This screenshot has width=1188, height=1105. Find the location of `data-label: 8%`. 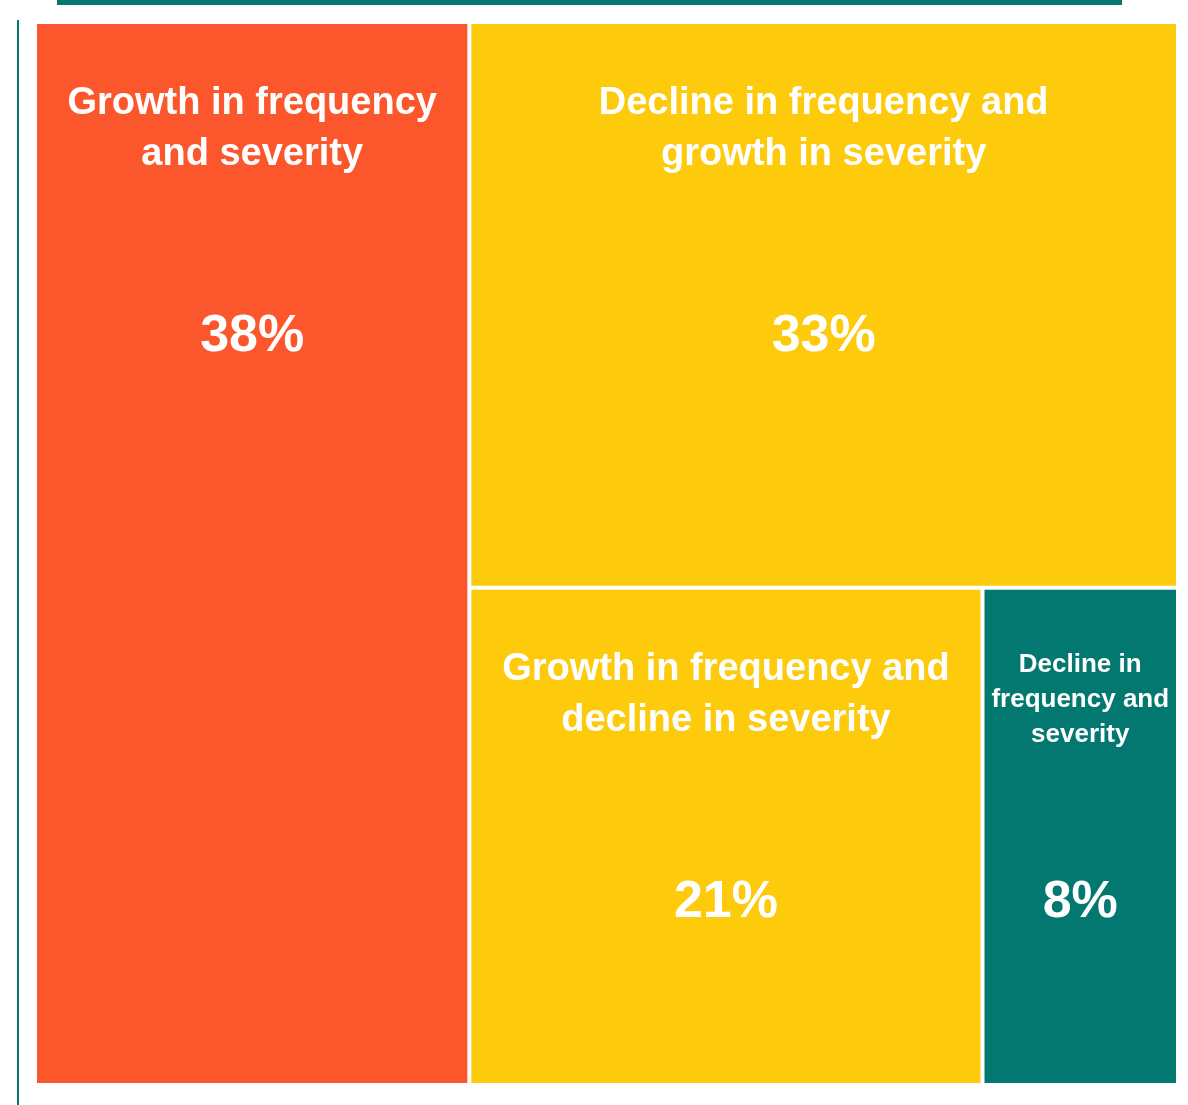

data-label: 8% is located at coordinates (1080, 899).